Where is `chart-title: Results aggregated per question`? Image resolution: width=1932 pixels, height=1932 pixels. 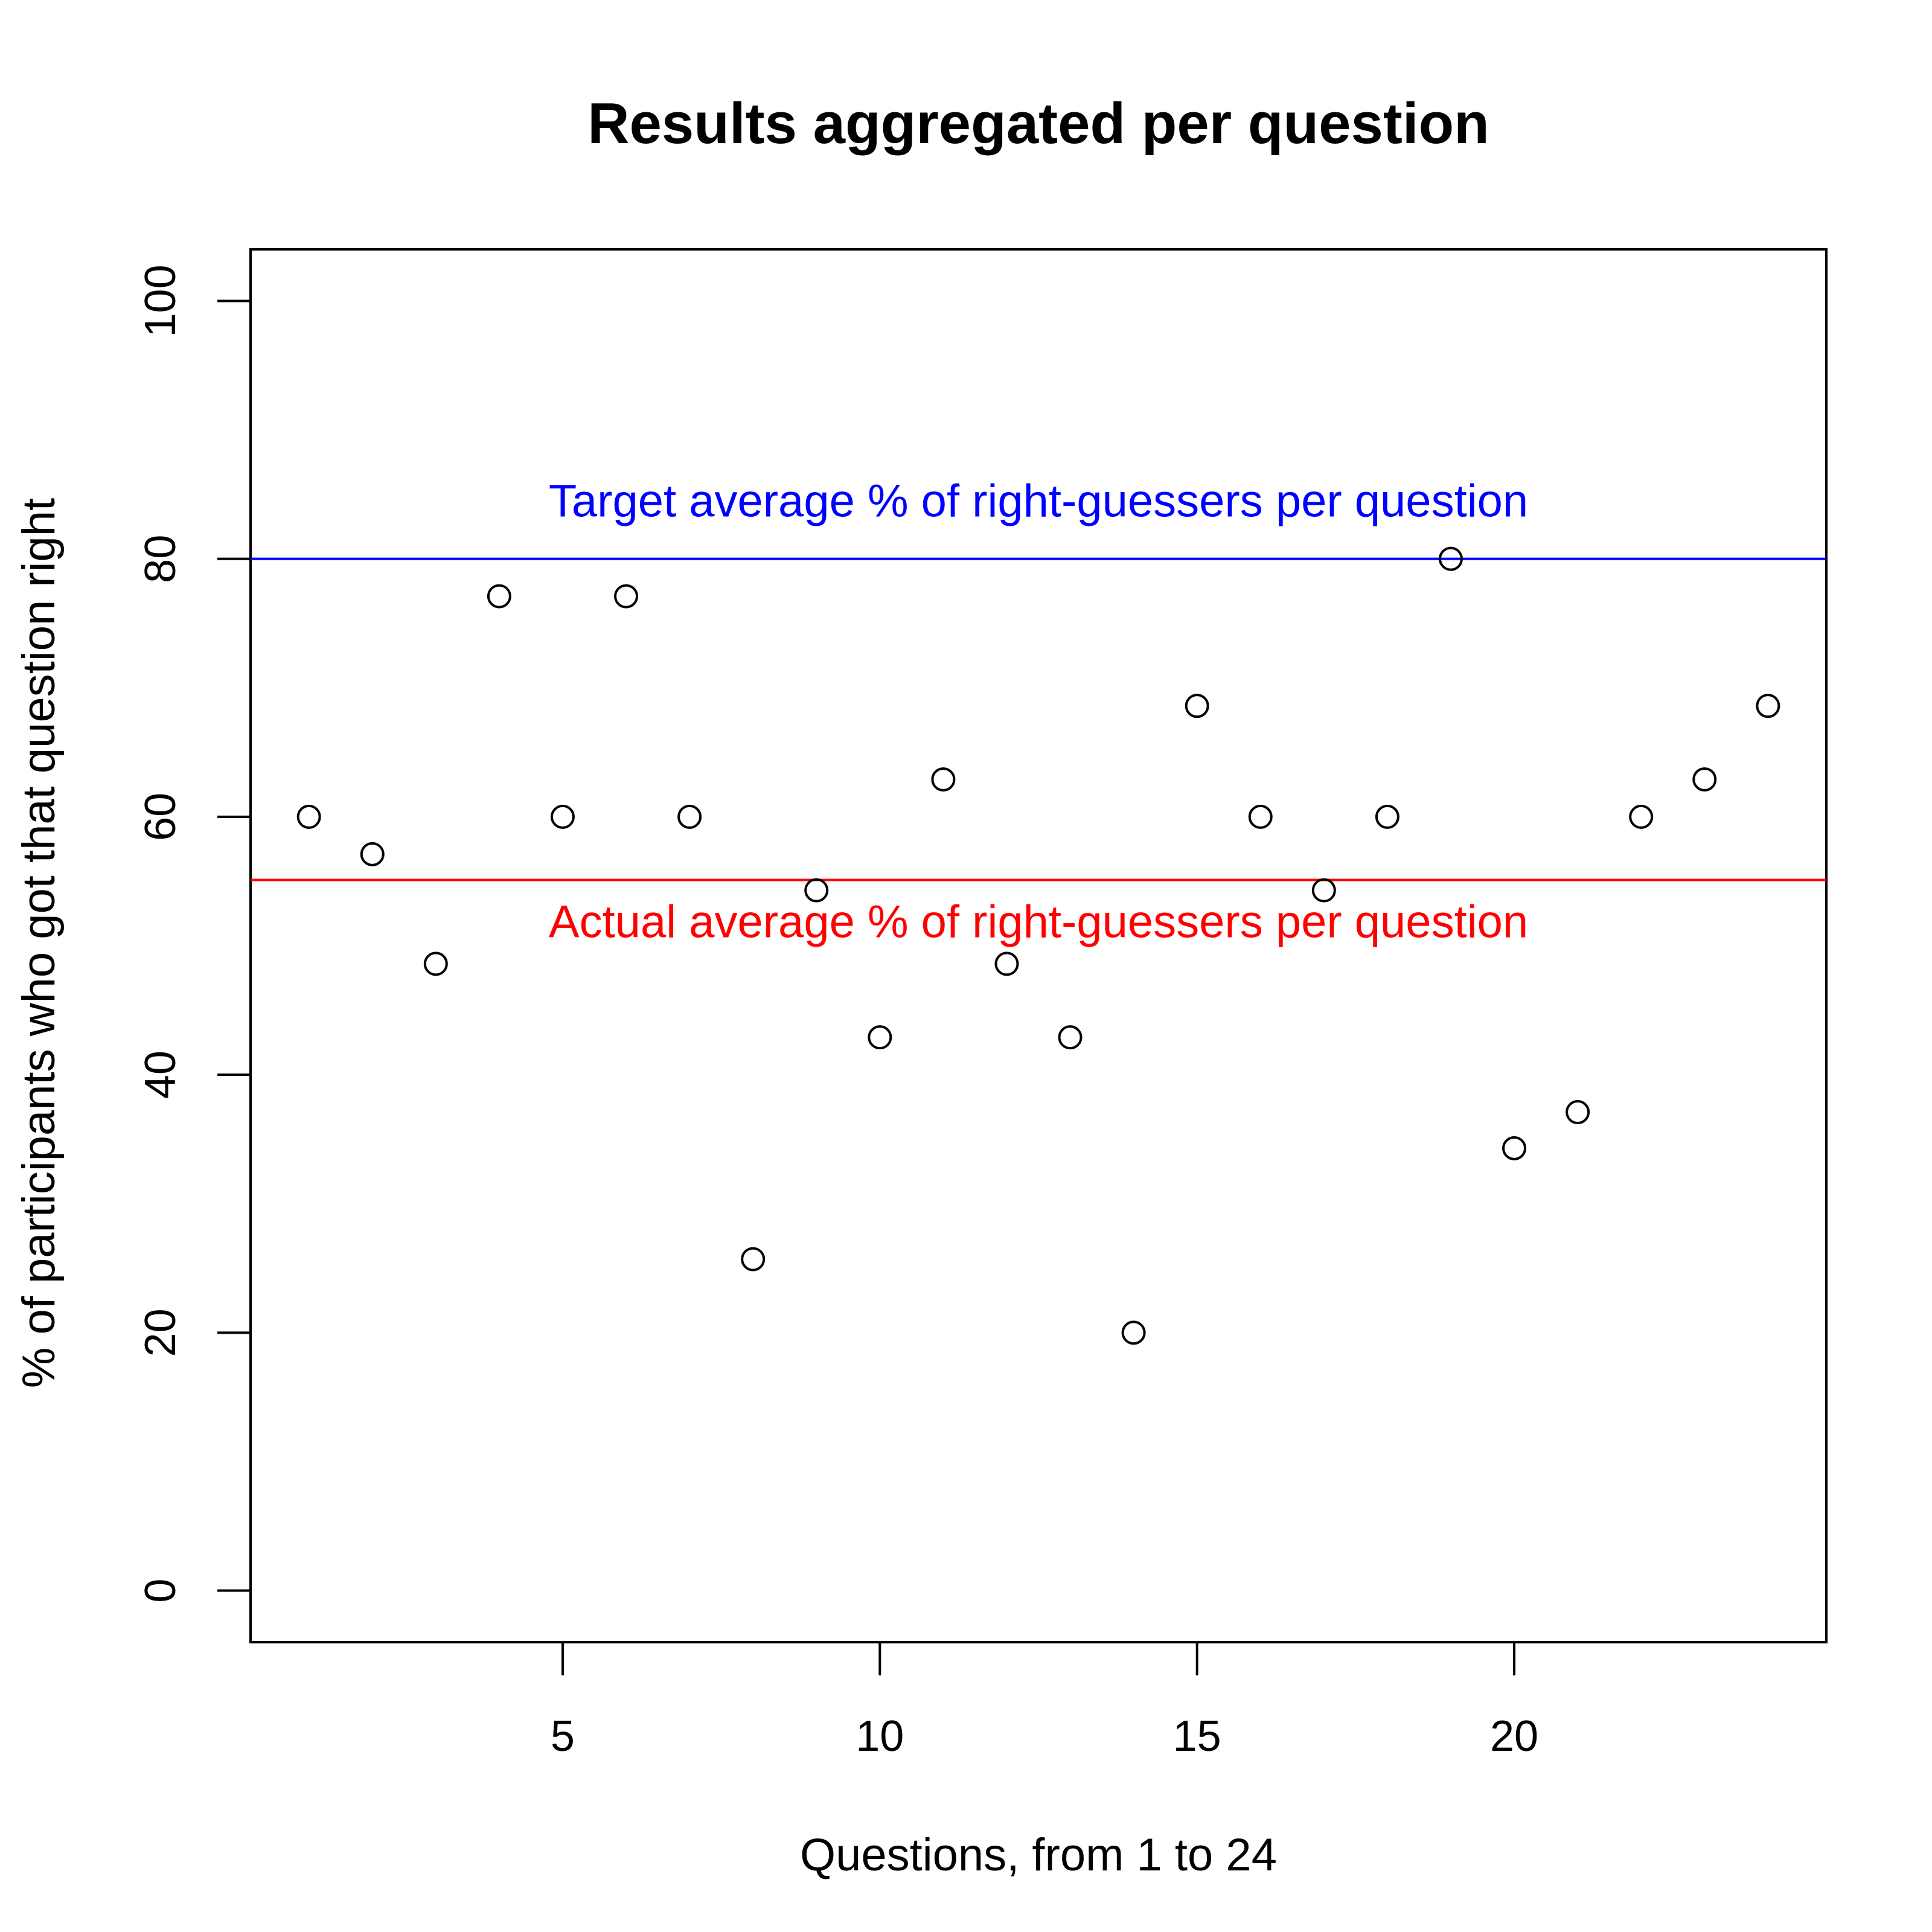 chart-title: Results aggregated per question is located at coordinates (1038, 124).